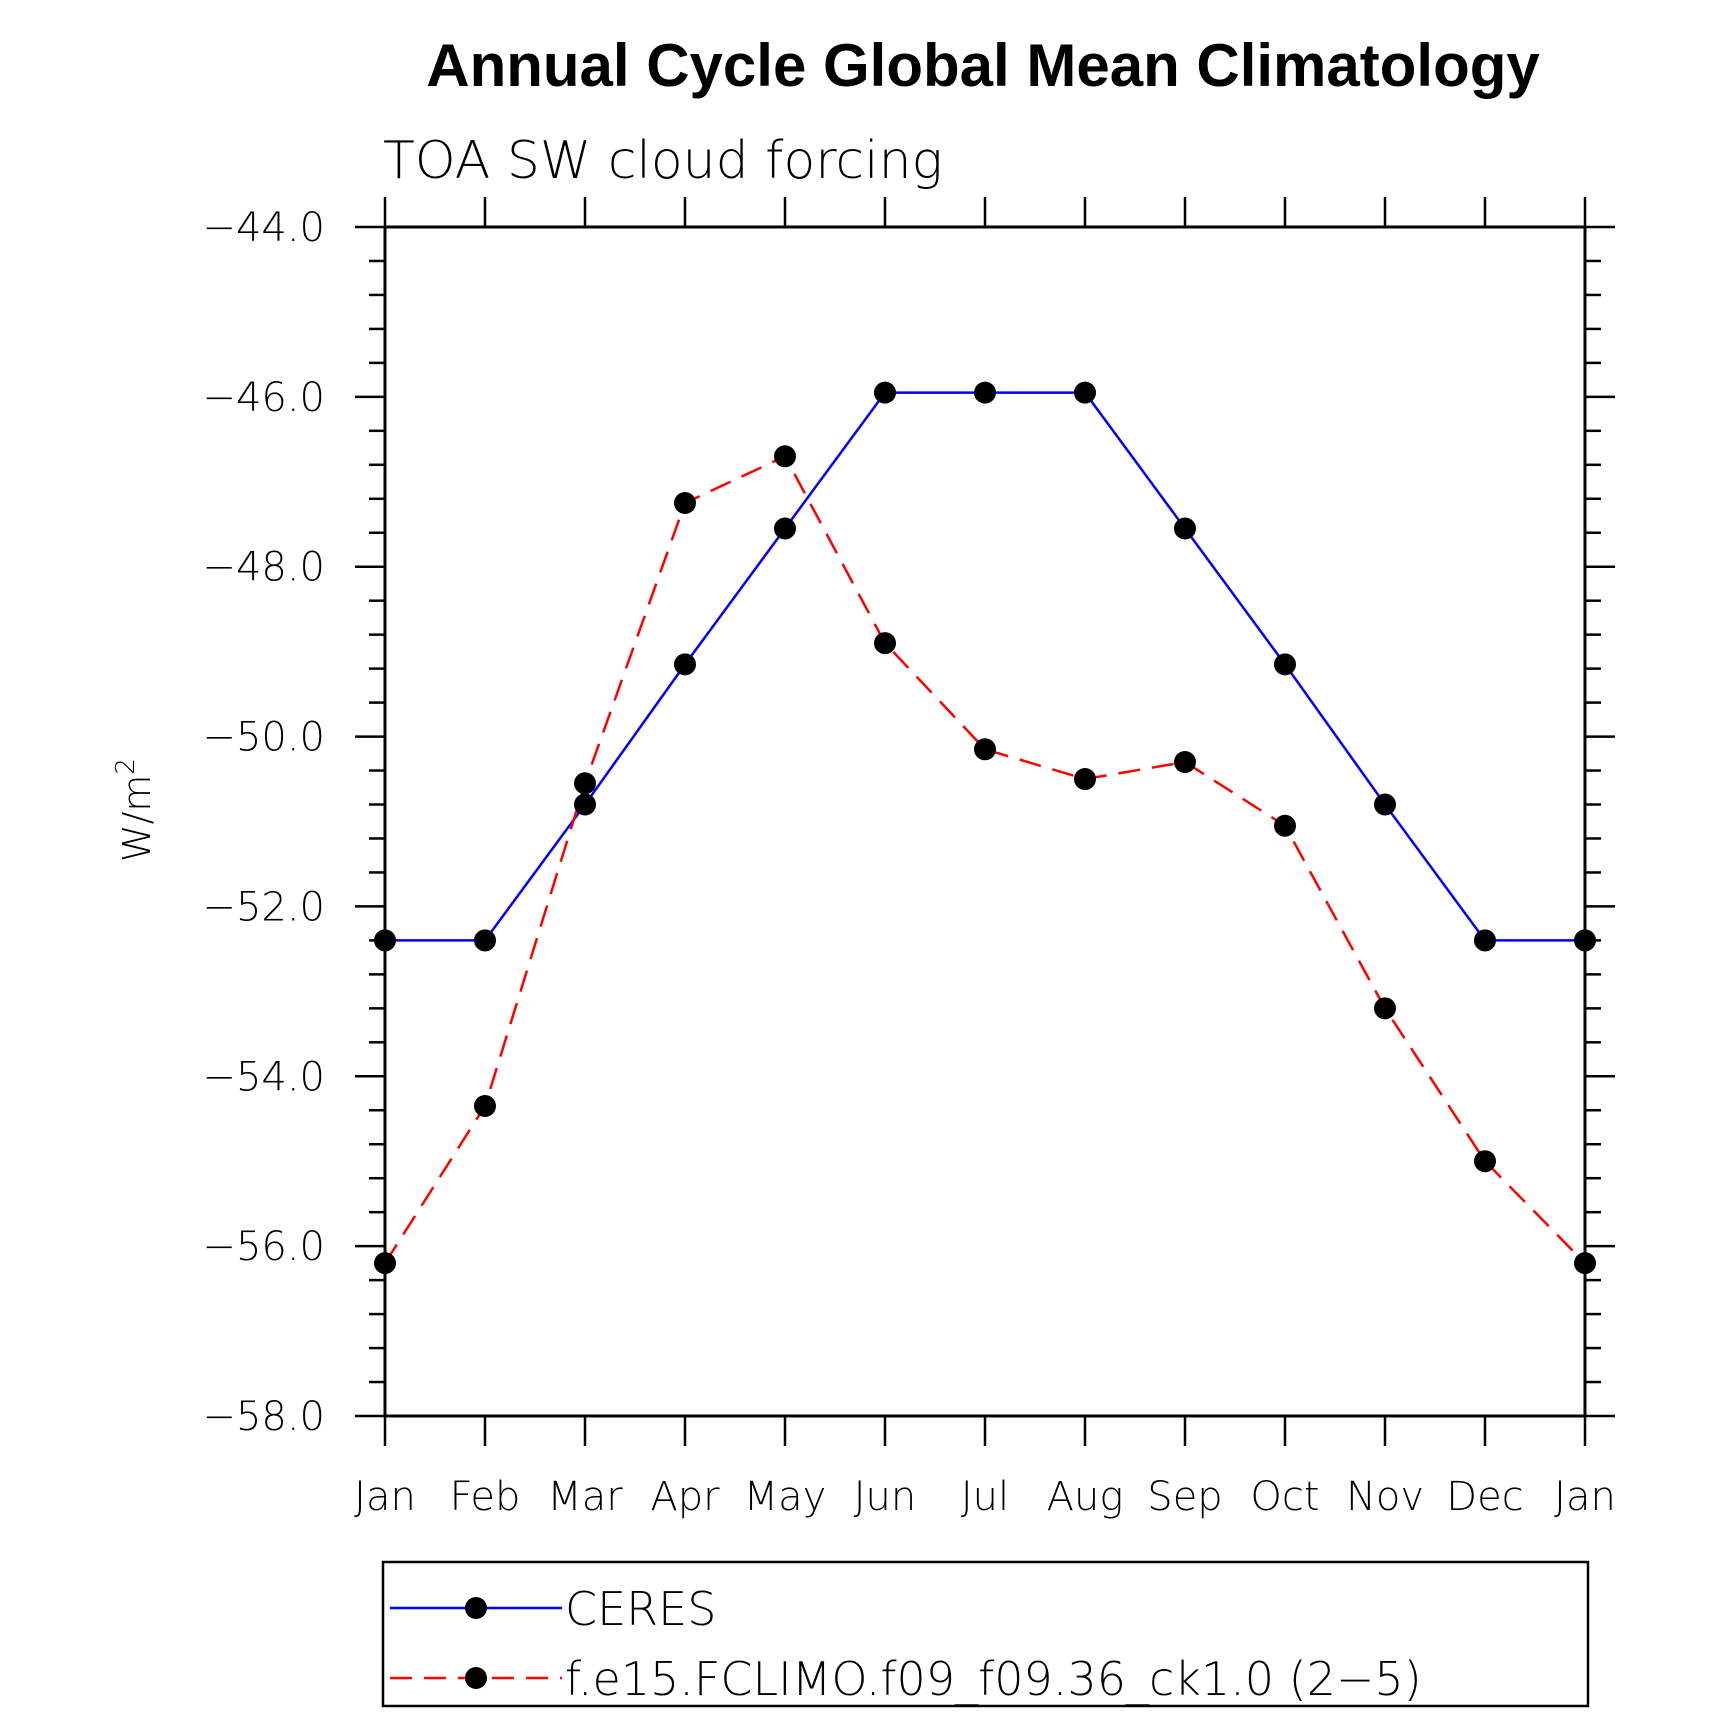 The width and height of the screenshot is (1710, 1718). Describe the element at coordinates (137, 818) in the screenshot. I see `y-axis-label-base: W/m` at that location.